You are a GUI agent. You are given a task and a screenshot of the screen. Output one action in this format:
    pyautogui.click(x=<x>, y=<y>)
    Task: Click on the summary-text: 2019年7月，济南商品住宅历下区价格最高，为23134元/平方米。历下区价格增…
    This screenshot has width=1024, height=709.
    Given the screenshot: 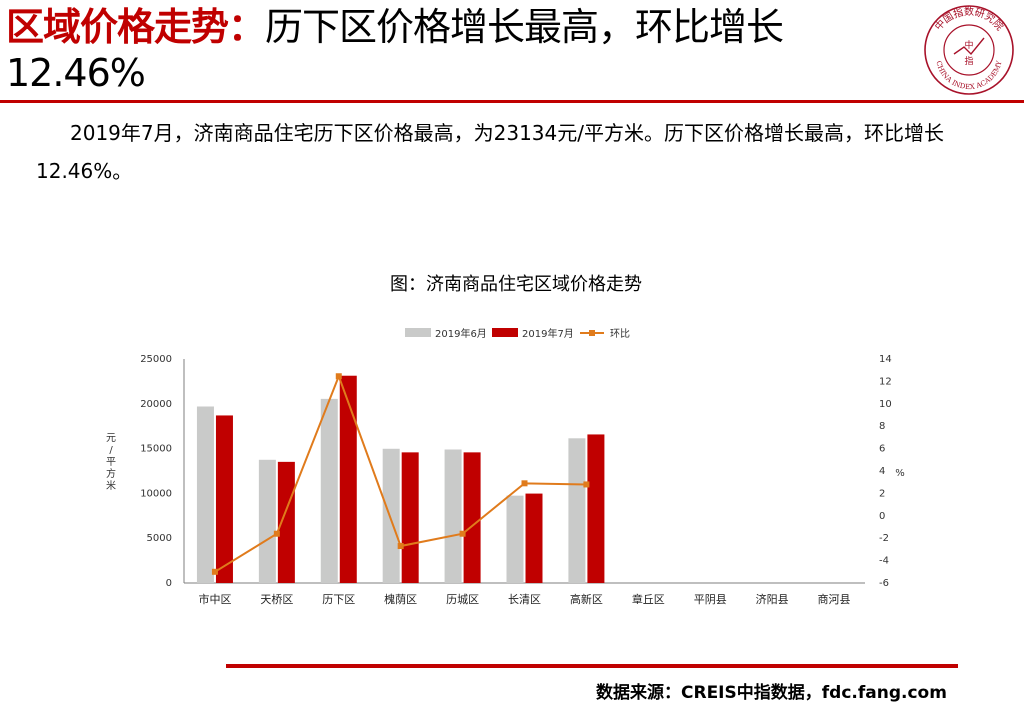 What is the action you would take?
    pyautogui.click(x=490, y=152)
    